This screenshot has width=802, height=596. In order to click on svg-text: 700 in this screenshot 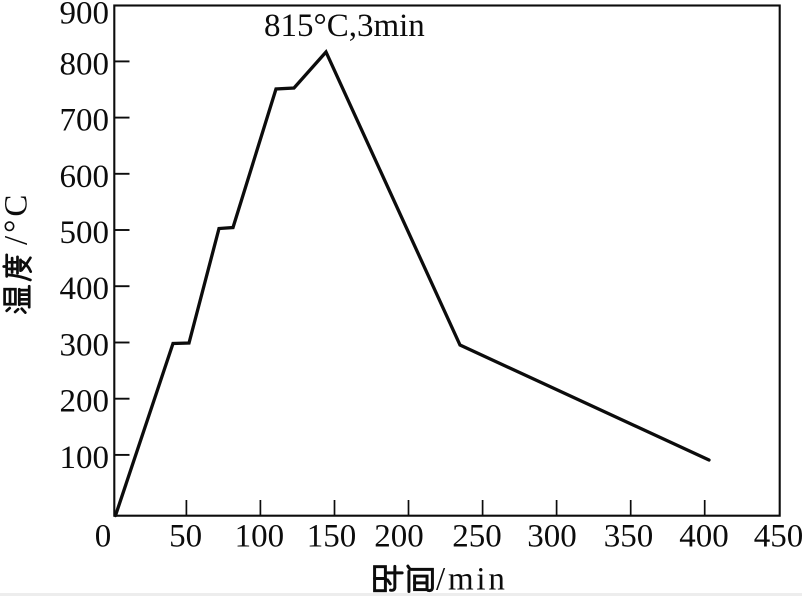, I will do `click(85, 121)`.